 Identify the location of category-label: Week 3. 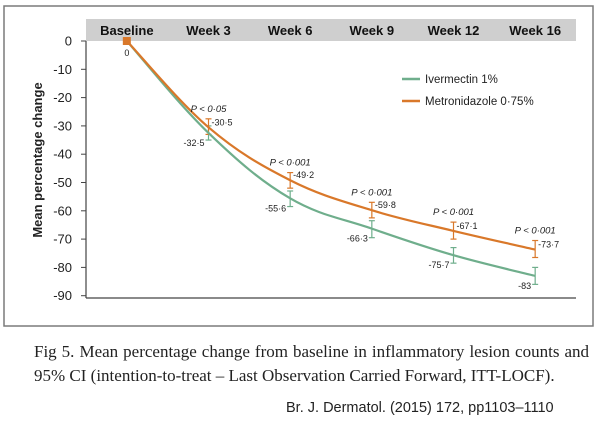
(208, 30).